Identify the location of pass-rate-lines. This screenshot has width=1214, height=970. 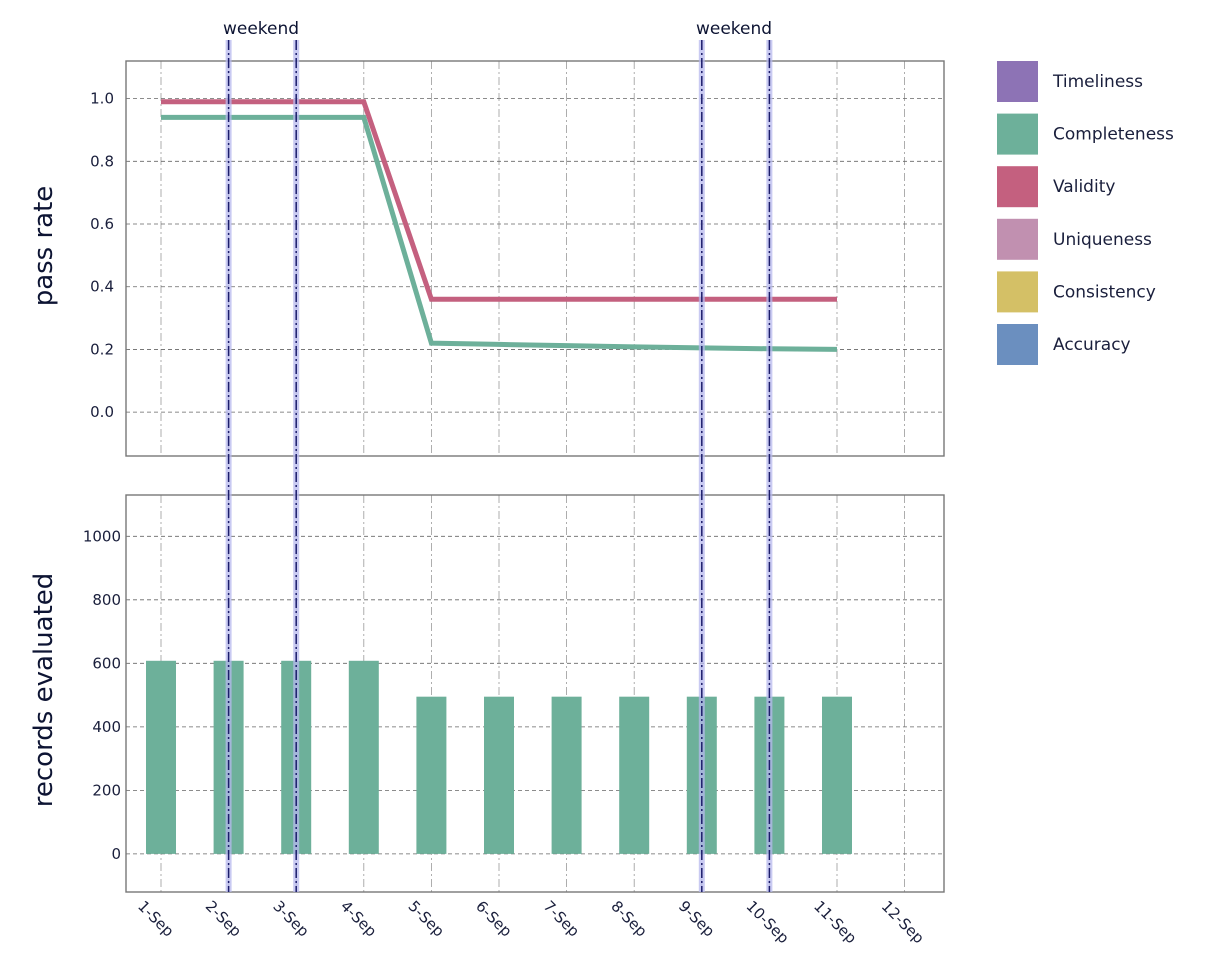
(499, 225).